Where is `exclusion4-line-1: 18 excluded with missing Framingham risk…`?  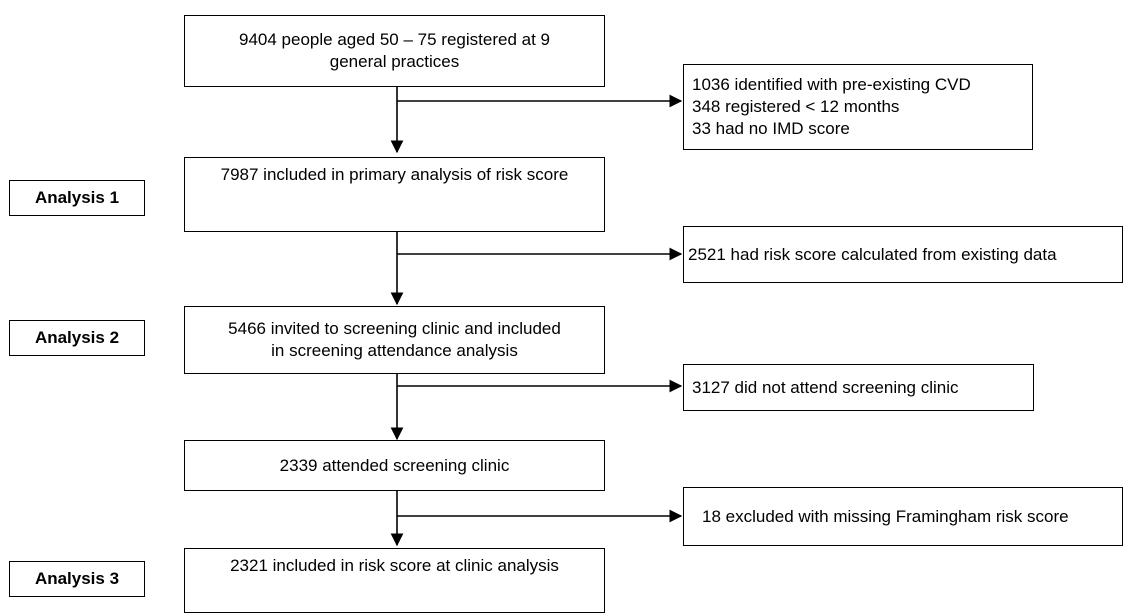 exclusion4-line-1: 18 excluded with missing Framingham risk… is located at coordinates (885, 516).